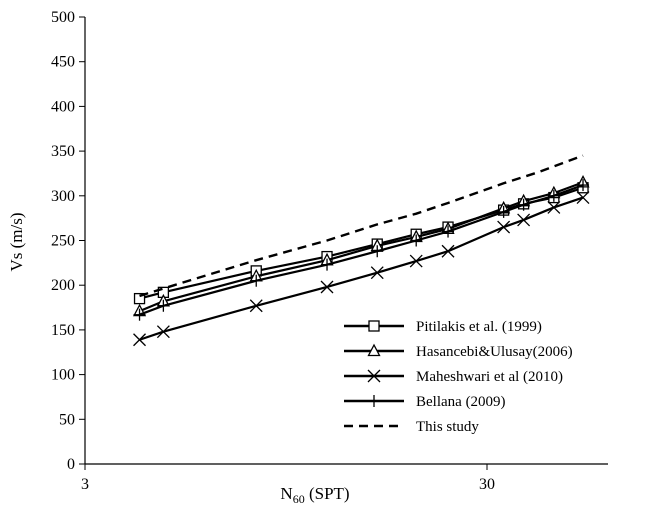 The width and height of the screenshot is (649, 508). Describe the element at coordinates (286, 493) in the screenshot. I see `x-axis-label-main: N` at that location.